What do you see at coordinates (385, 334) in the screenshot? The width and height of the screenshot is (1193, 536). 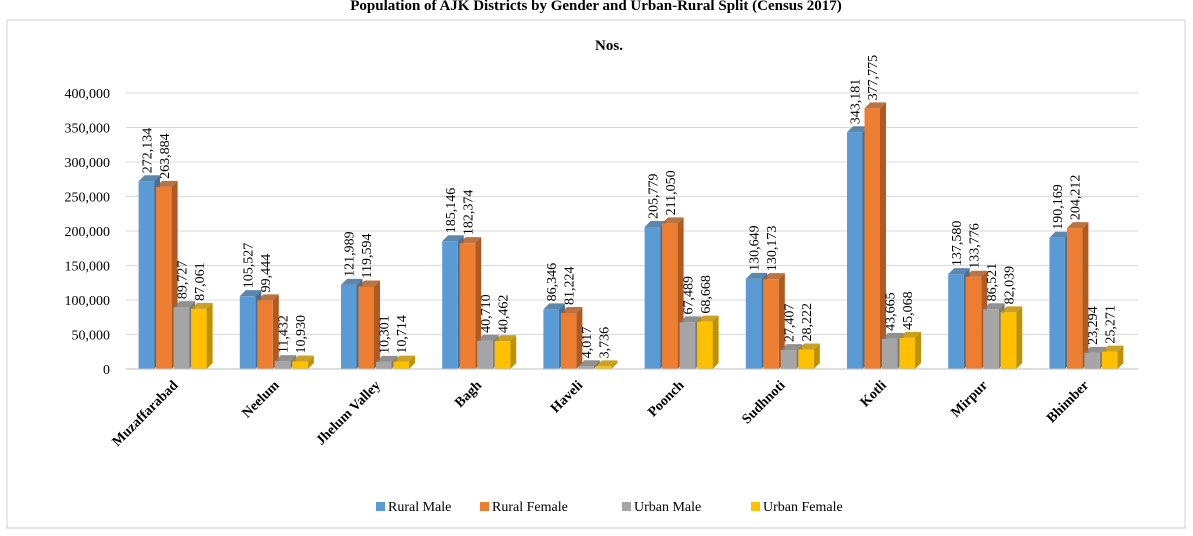 I see `data-label: 10,301` at bounding box center [385, 334].